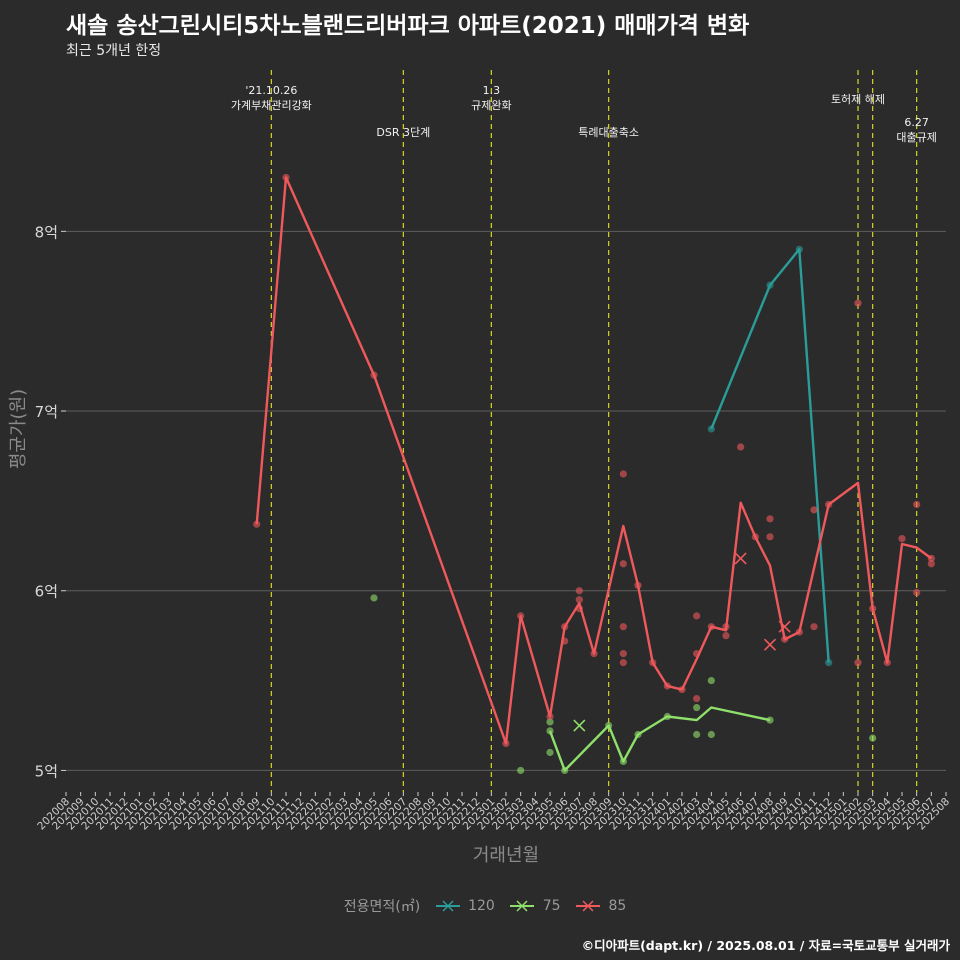 The image size is (960, 960). Describe the element at coordinates (114, 51) in the screenshot. I see `chart-subtitle: 최근 5개년 한정` at that location.